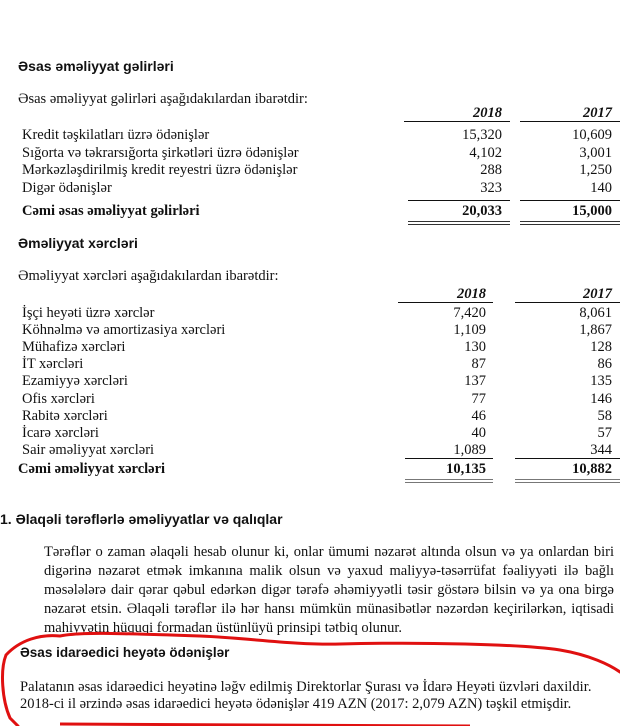  What do you see at coordinates (60, 432) in the screenshot?
I see `row-label: İcarə xərcləri` at bounding box center [60, 432].